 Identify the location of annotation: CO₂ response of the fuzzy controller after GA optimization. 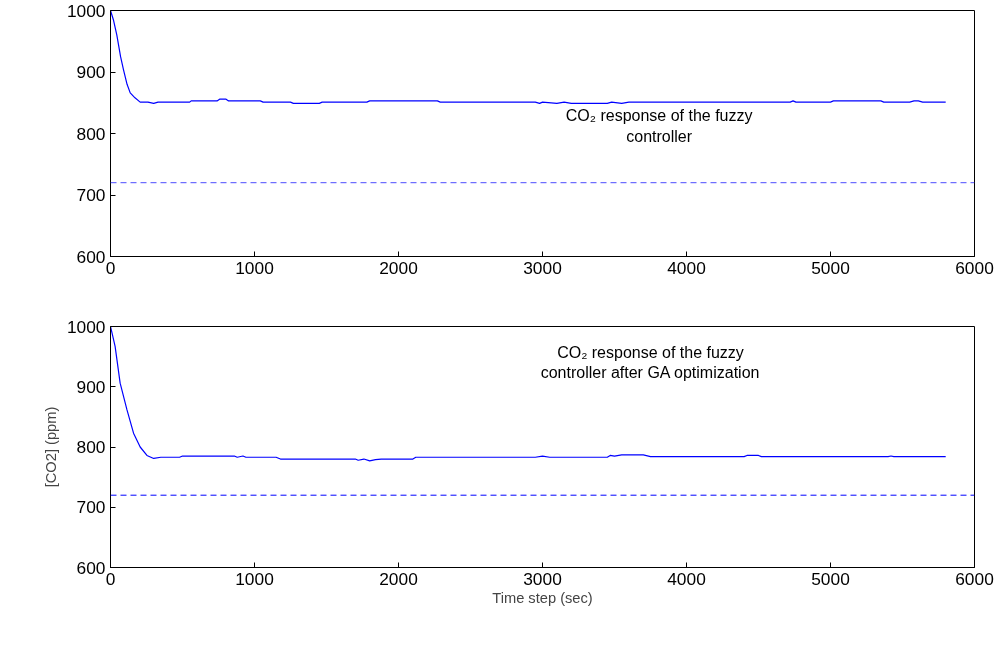
(650, 362).